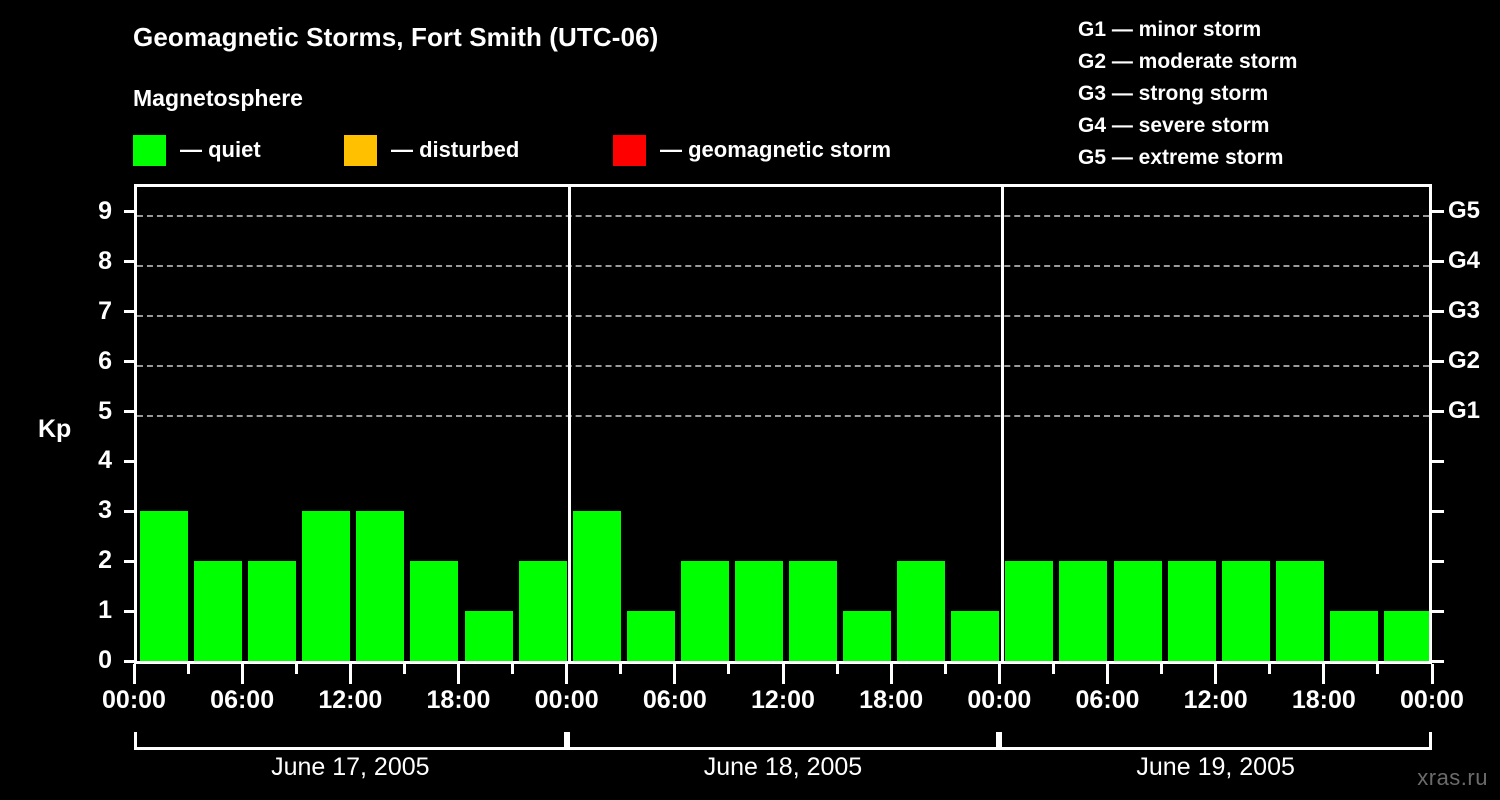 The height and width of the screenshot is (800, 1500). I want to click on page-title: Geomagnetic Storms, Fort Smith (UTC-06), so click(396, 37).